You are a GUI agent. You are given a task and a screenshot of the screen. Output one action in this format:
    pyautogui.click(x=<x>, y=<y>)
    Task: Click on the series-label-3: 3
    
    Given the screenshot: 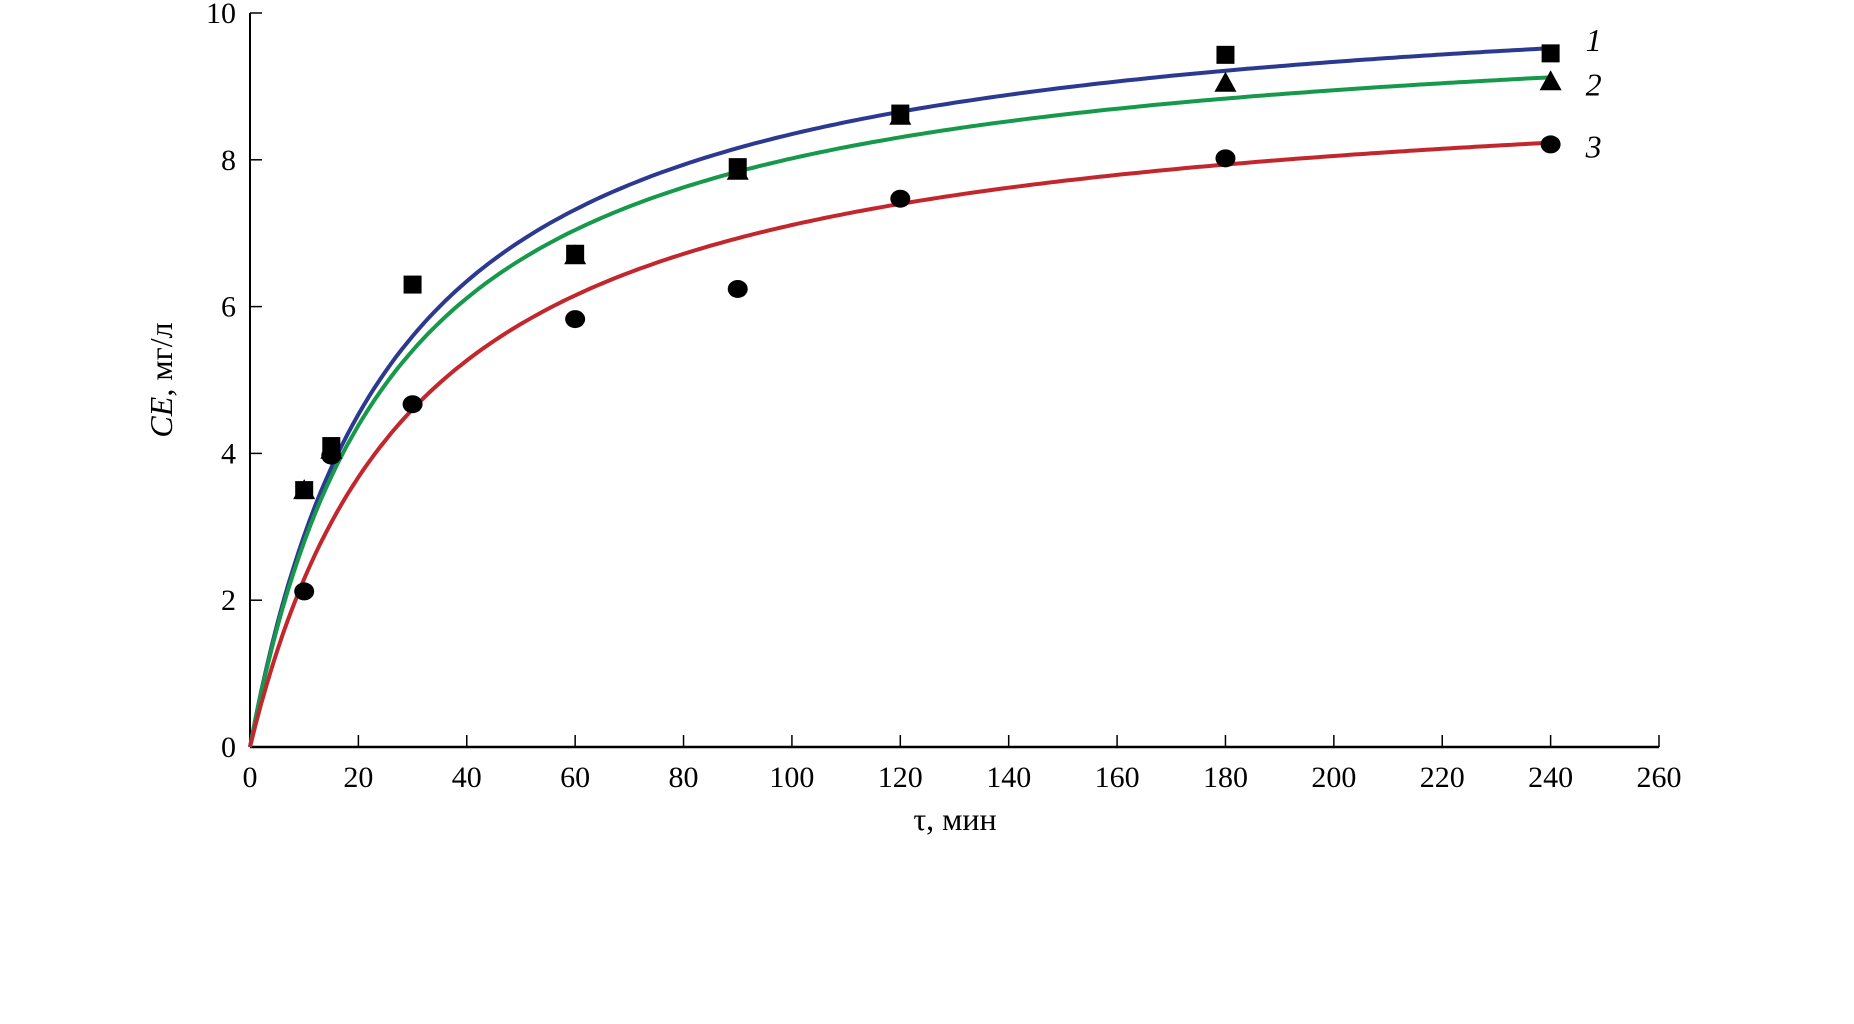 What is the action you would take?
    pyautogui.click(x=1593, y=147)
    